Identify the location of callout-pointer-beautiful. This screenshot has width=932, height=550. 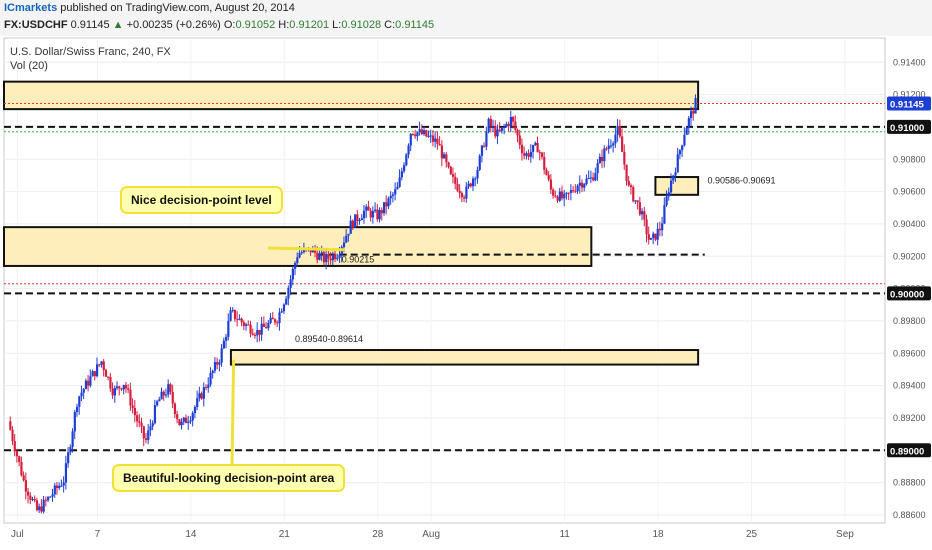
(233, 413).